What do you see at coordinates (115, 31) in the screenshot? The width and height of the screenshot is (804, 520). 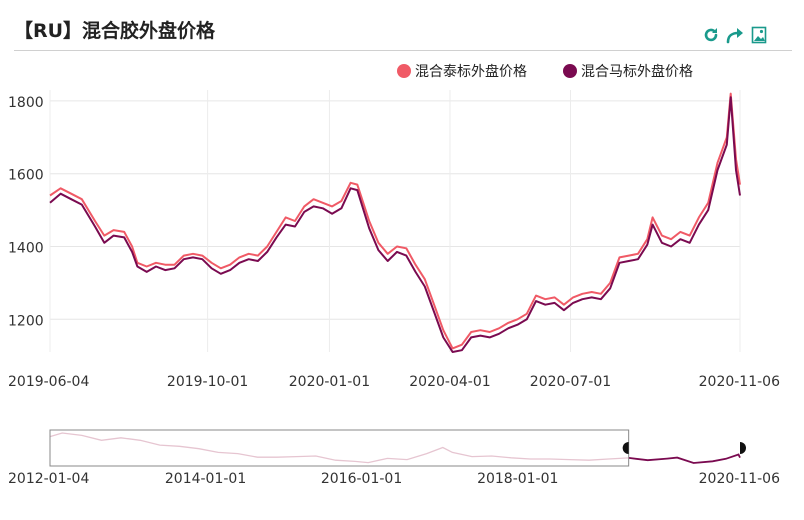 I see `page-title: 【RU】混合胶外盘价格` at bounding box center [115, 31].